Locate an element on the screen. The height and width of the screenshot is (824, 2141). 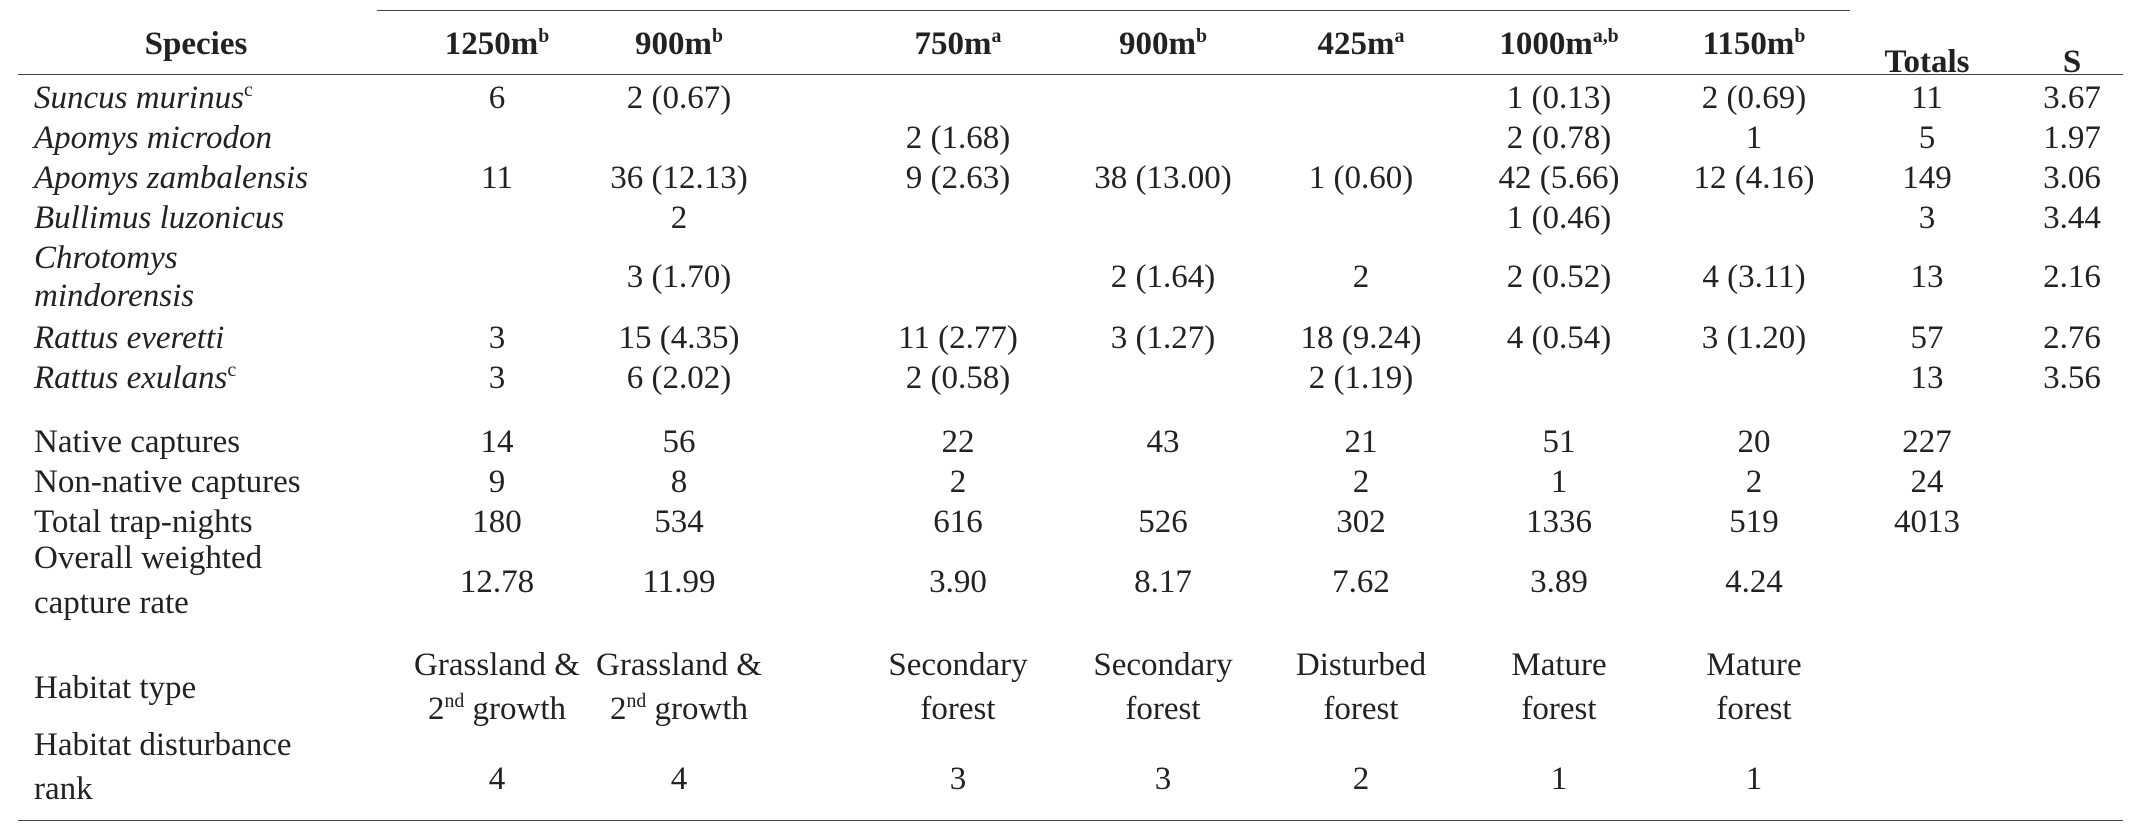
table-cell: 38 (13.00) is located at coordinates (1162, 178).